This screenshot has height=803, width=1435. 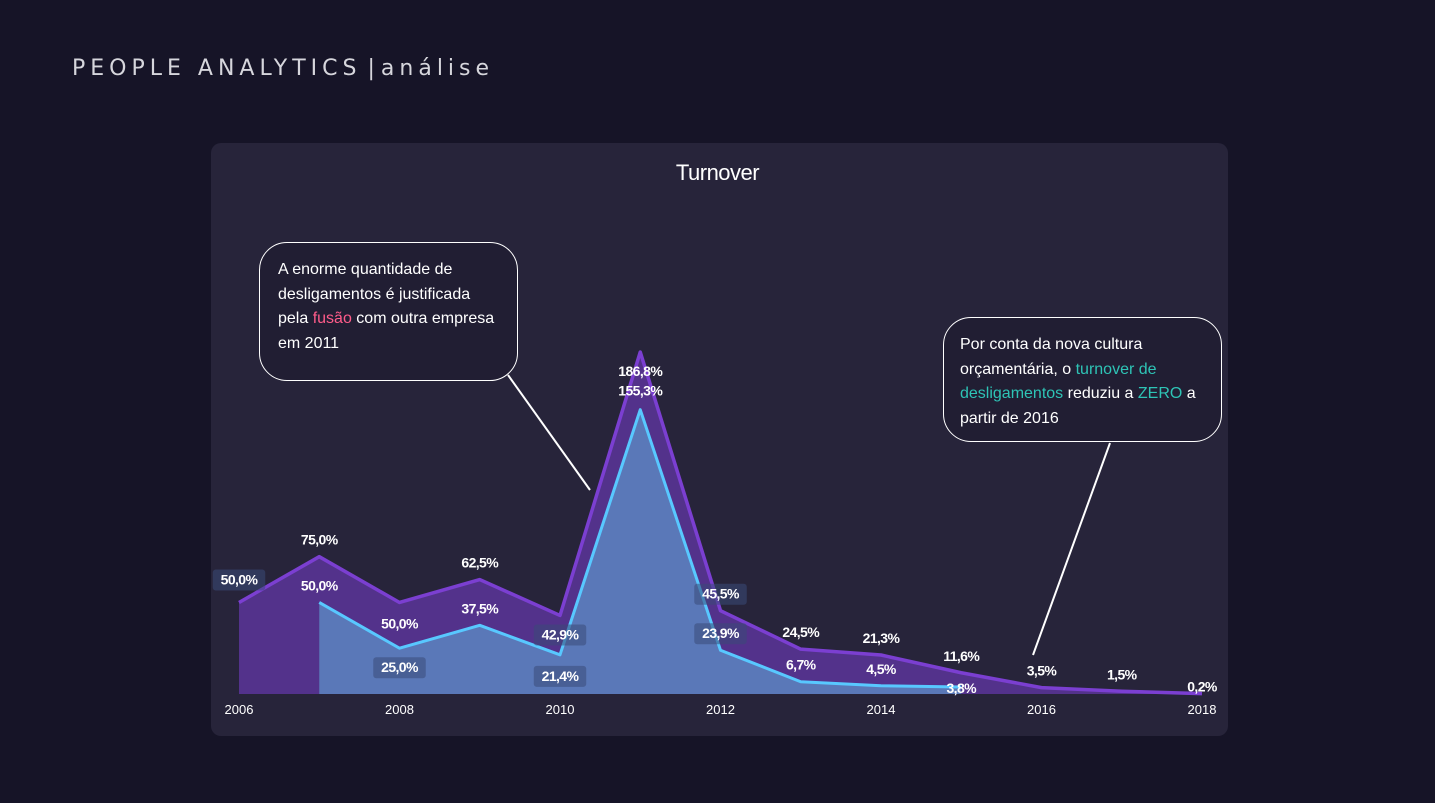 I want to click on x-tick-label: 2010, so click(x=560, y=709).